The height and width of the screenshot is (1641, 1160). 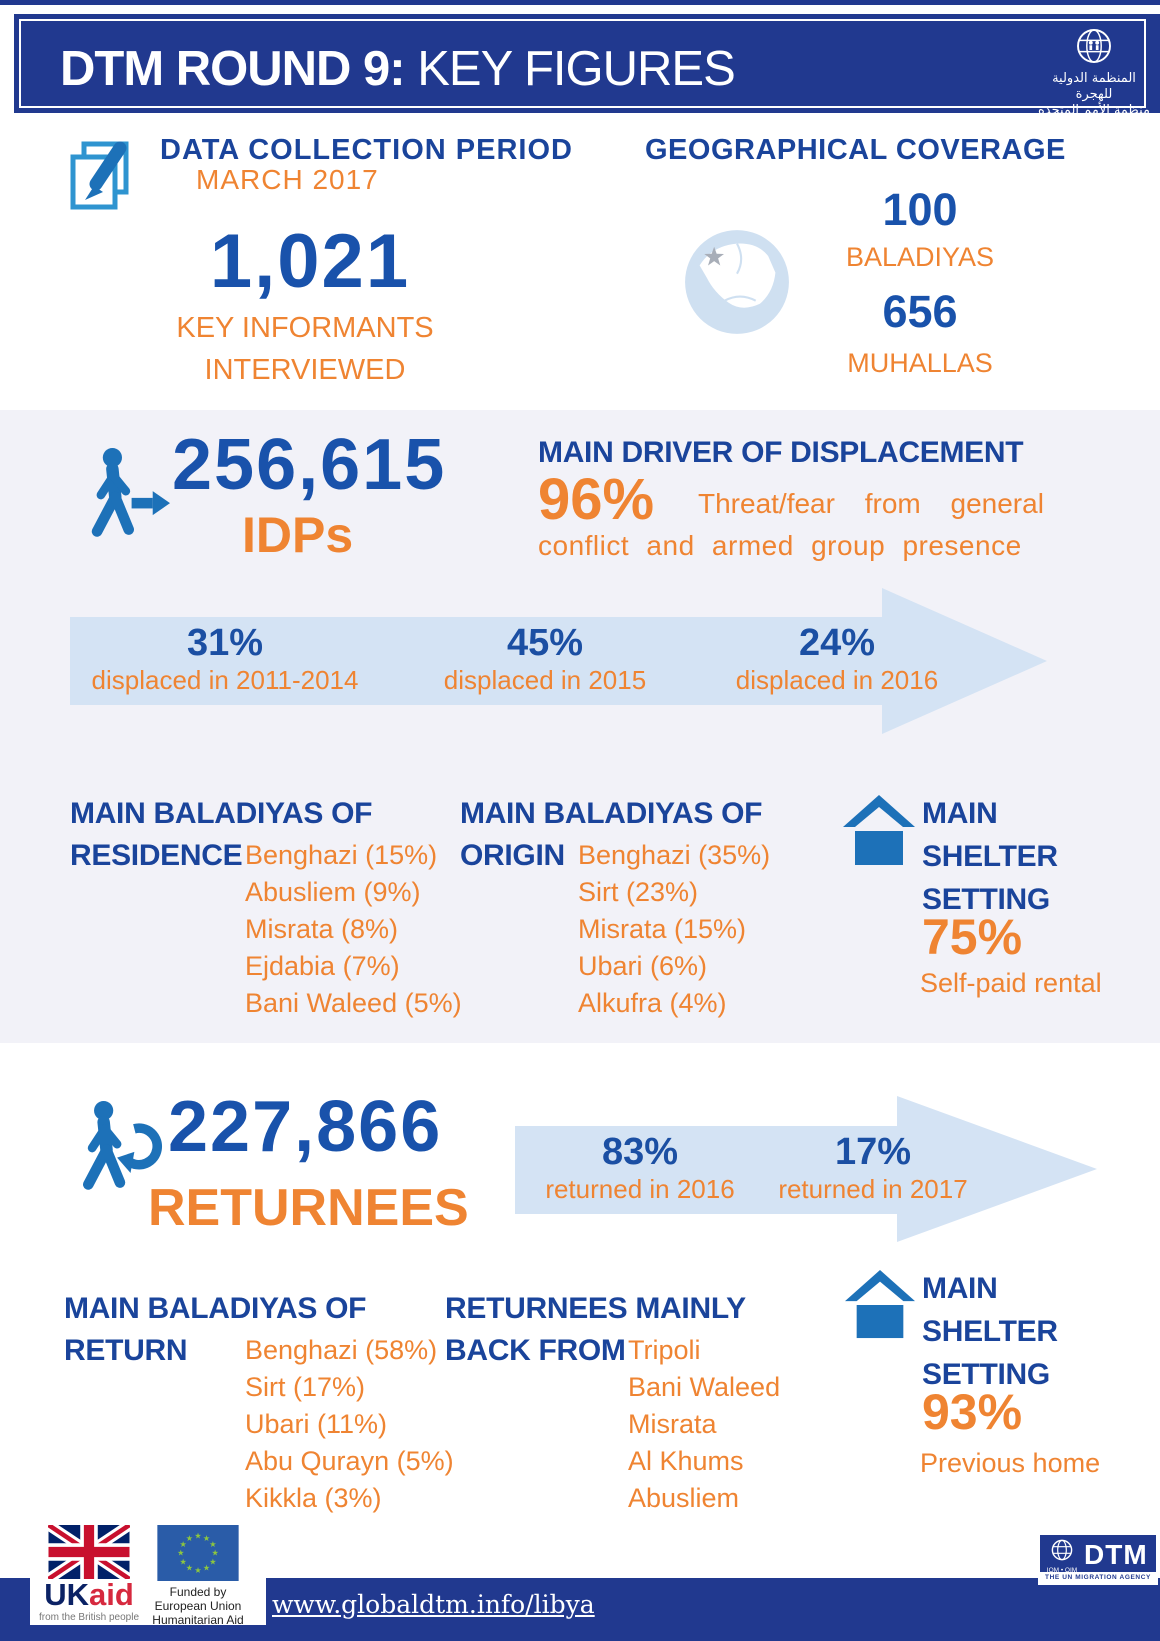 I want to click on iom-arabic-line1: المنظمة الدولية للهجرة, so click(x=1094, y=86).